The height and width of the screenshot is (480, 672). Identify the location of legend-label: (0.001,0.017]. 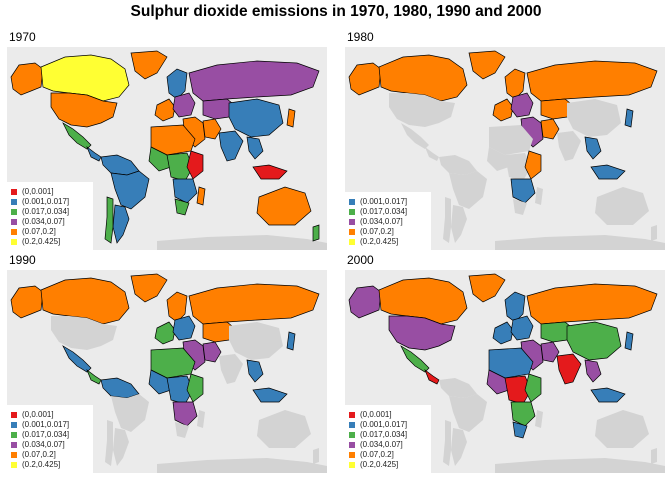
(384, 201).